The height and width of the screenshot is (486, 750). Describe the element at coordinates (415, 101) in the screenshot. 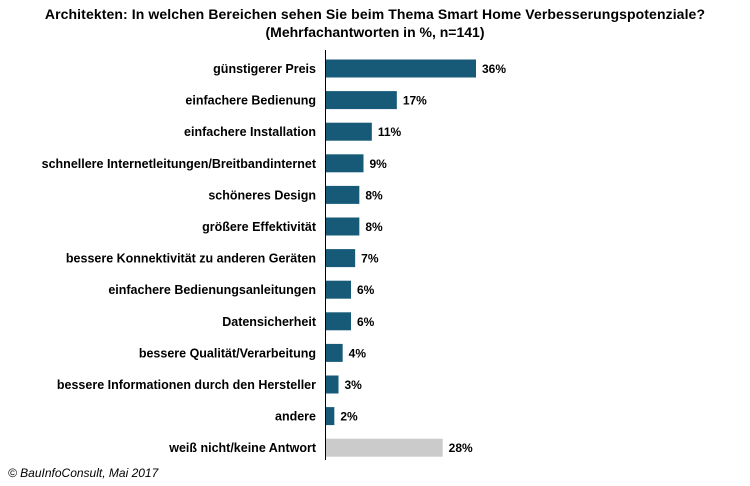

I see `value-label: 17%` at that location.